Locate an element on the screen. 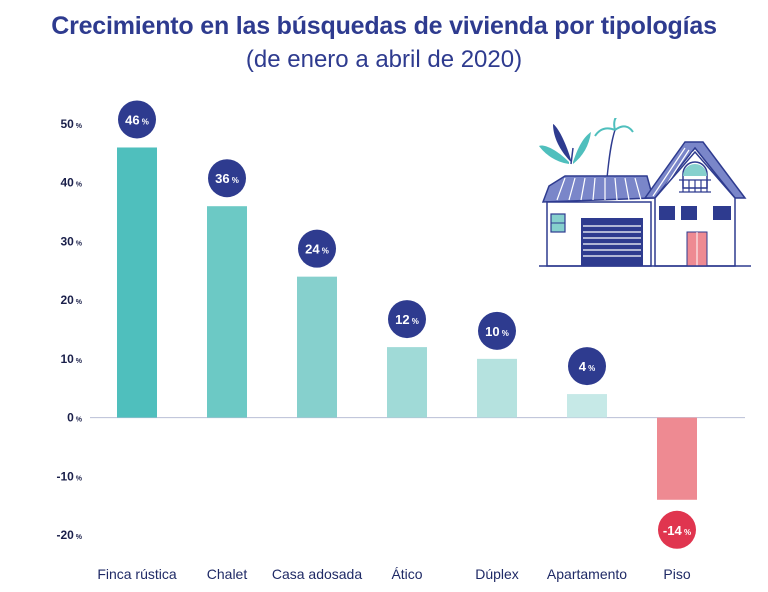  x-tick-label: Finca rústica is located at coordinates (137, 574).